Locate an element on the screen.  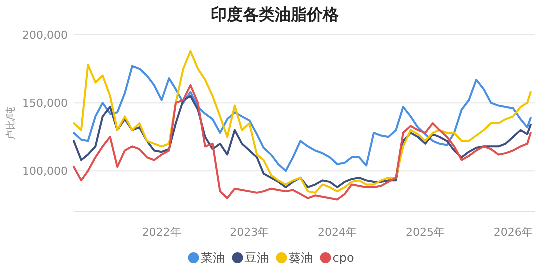
legend-label: 豆油 is located at coordinates (256, 258).